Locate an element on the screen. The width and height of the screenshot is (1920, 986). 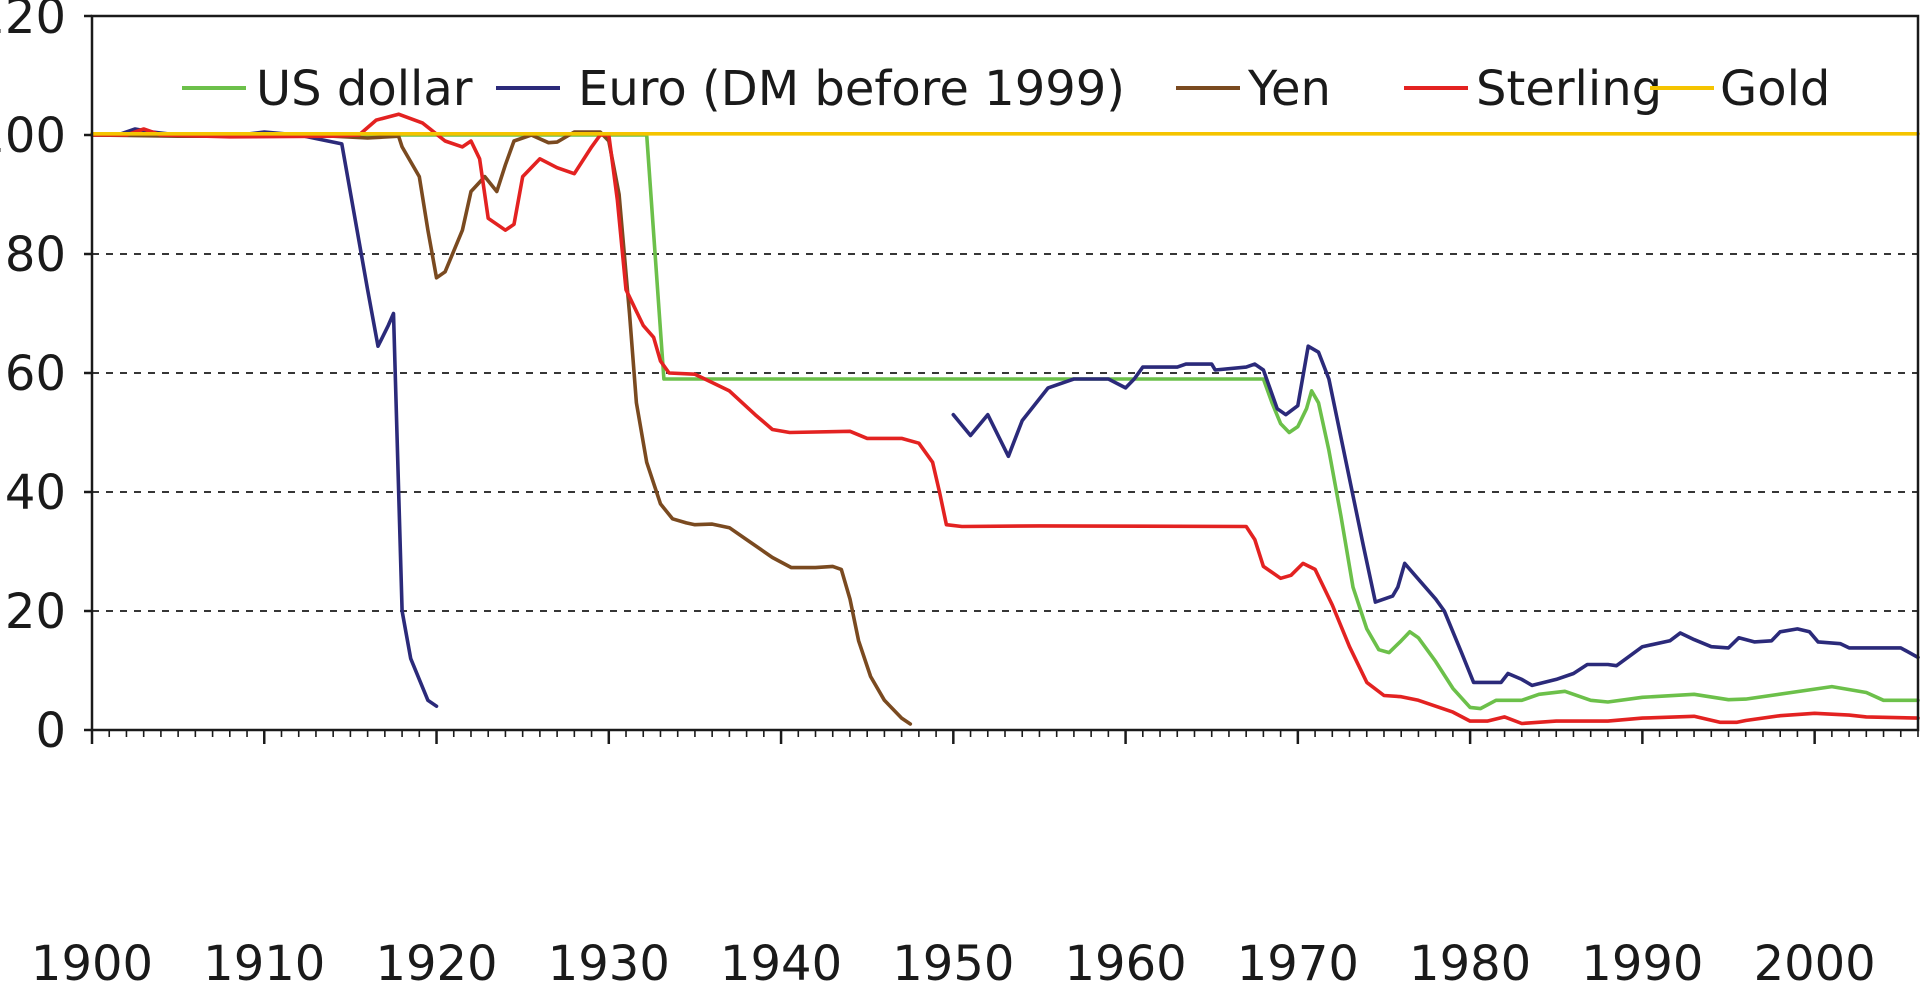
y-axis-tick-labels: 0 20 40 60 80 100 120 is located at coordinates (33, 379).